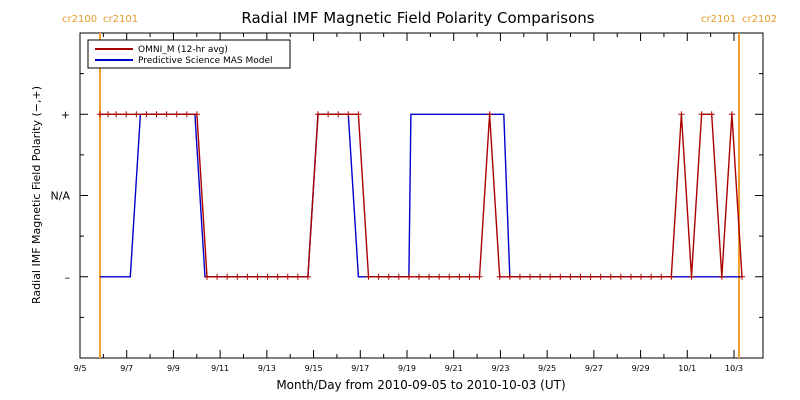 The image size is (800, 400). I want to click on x-tick-label: 9/15, so click(314, 368).